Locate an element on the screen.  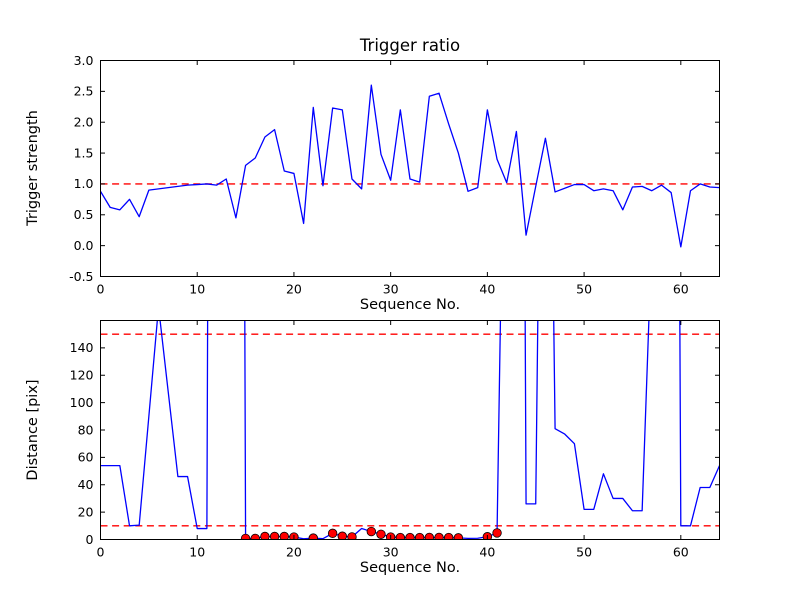
bottom-xlabel: Sequence No. is located at coordinates (410, 568).